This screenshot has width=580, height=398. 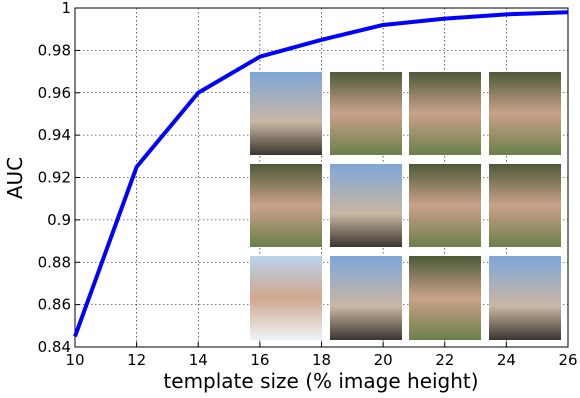 I want to click on y-axis-label: AUC, so click(x=15, y=178).